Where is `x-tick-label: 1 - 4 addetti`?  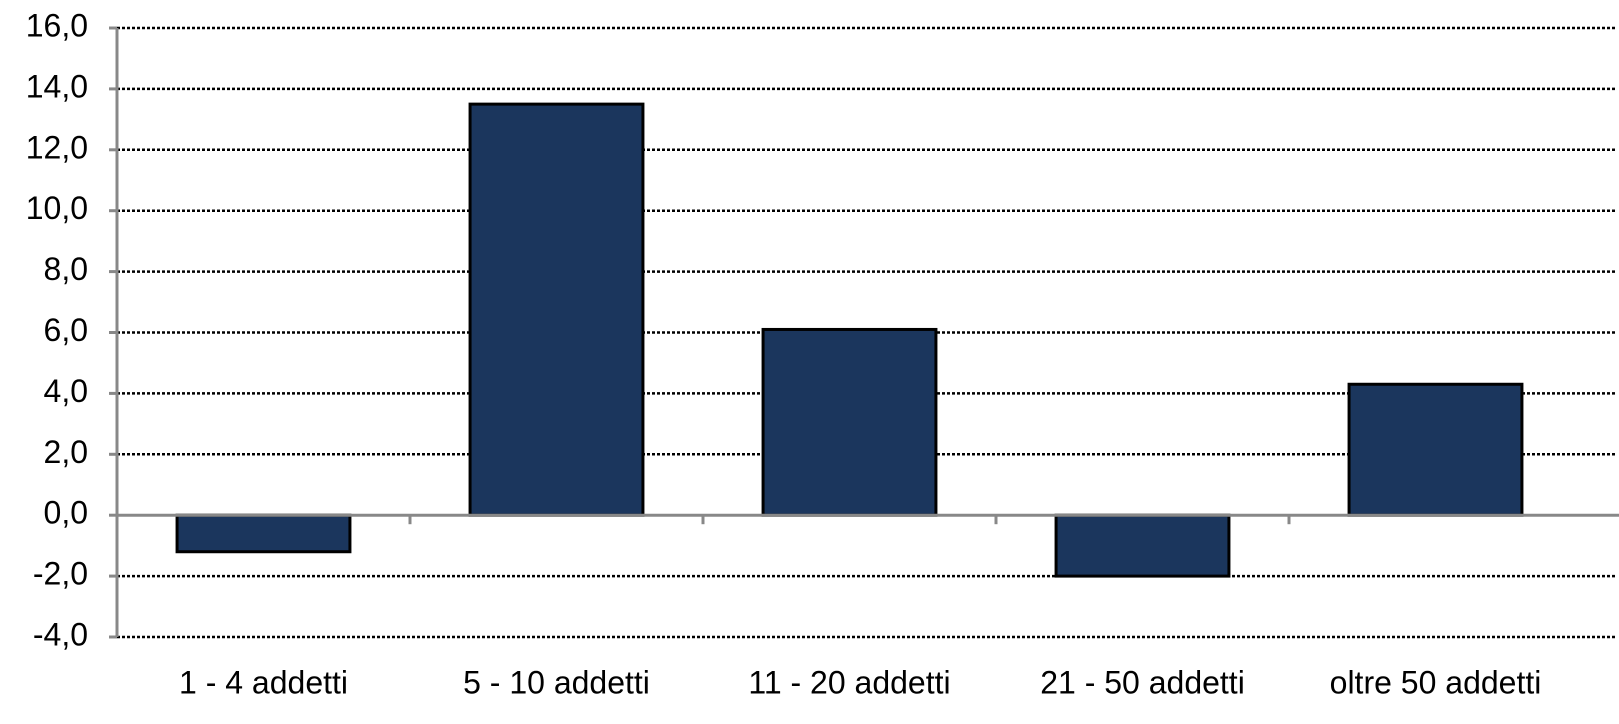
x-tick-label: 1 - 4 addetti is located at coordinates (263, 682).